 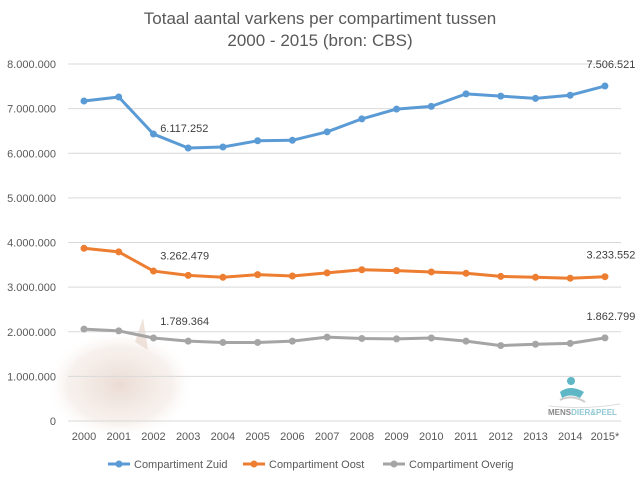 I want to click on x-tick-label: 2003, so click(x=188, y=437).